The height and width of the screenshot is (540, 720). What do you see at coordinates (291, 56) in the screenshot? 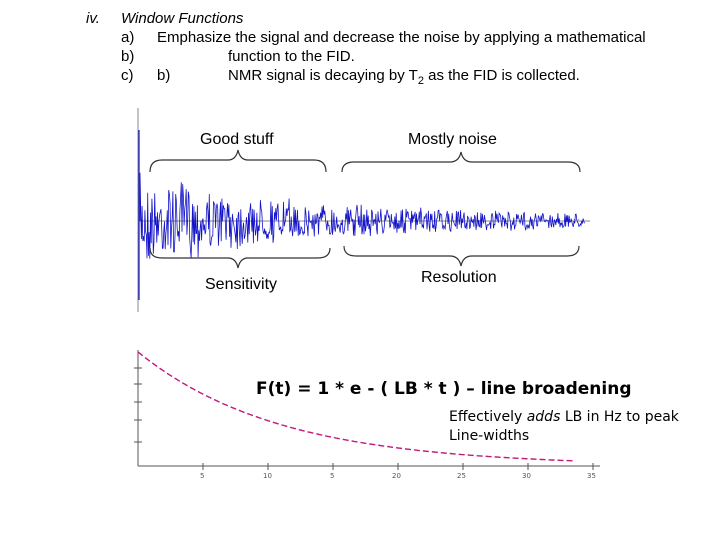
I see `item-text-b: function to the FID.` at bounding box center [291, 56].